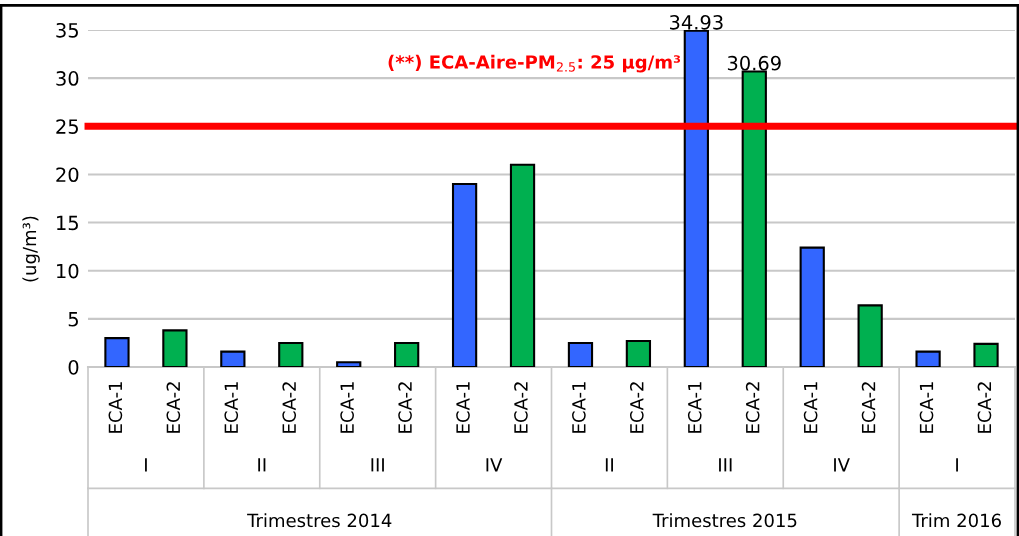 The height and width of the screenshot is (536, 1019). I want to click on ref-line-label: (**) ECA-Aire-PM$_{2.5}$: 25 µg/m³, so click(534, 63).